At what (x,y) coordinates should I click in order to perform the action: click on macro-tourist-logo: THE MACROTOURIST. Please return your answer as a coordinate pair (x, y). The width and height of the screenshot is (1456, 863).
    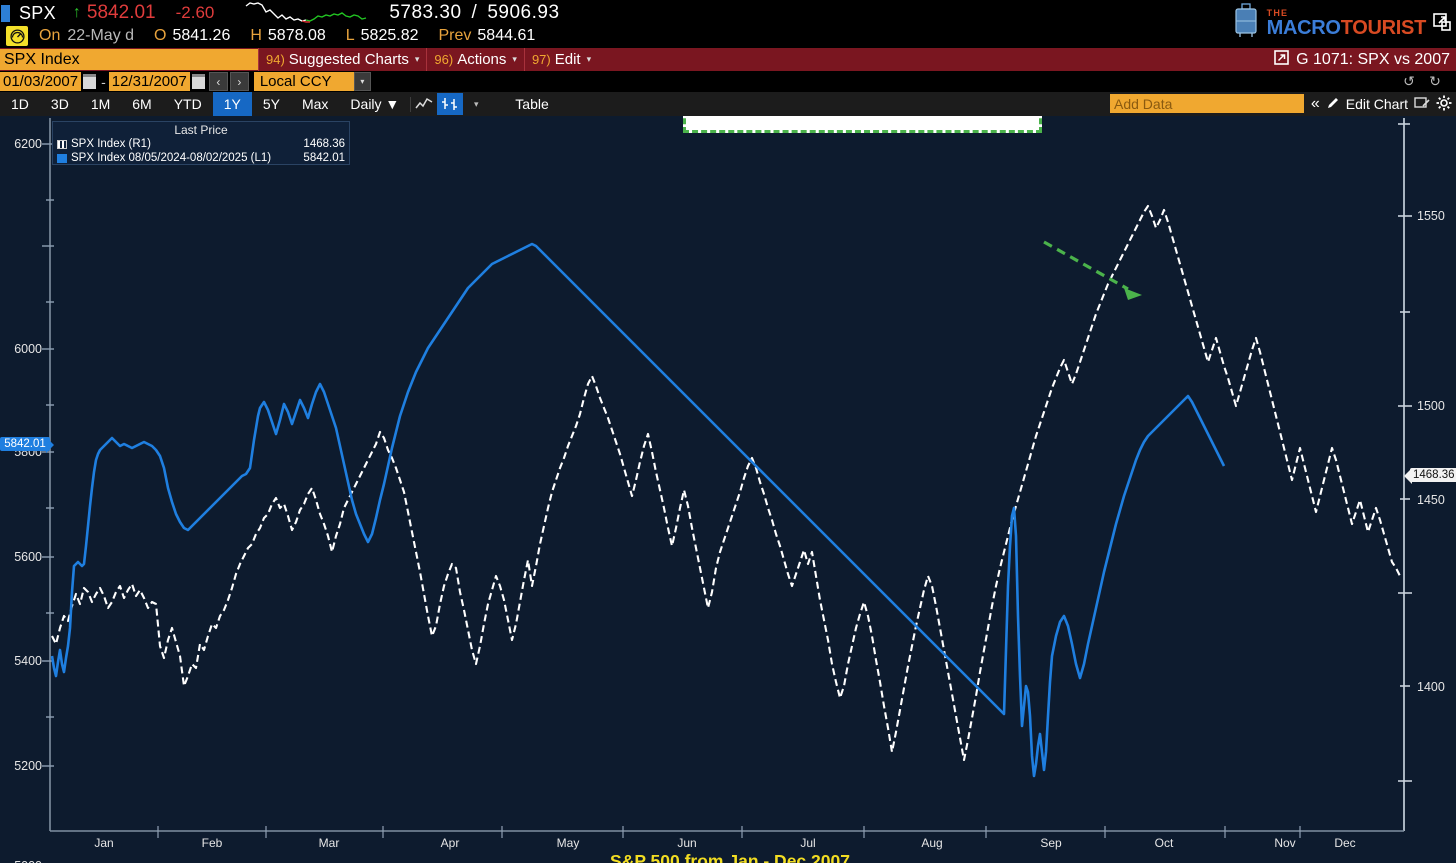
    Looking at the image, I should click on (1329, 23).